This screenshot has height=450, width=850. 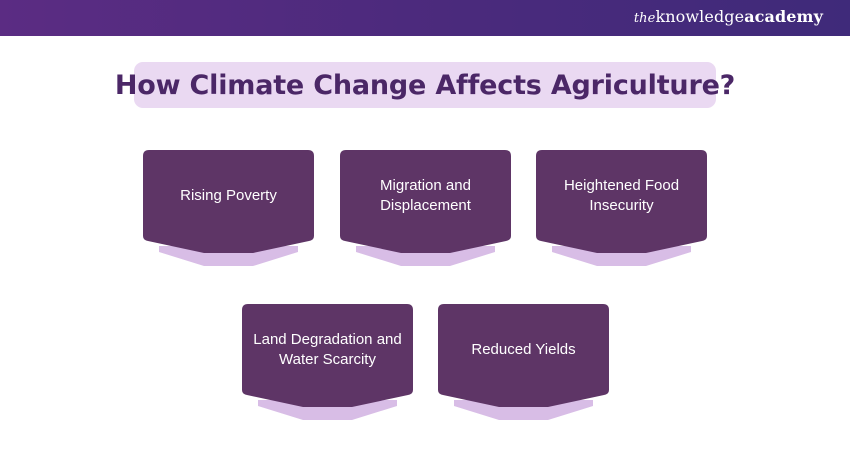 I want to click on title-banner: How Climate Change Affects Agriculture?, so click(x=425, y=85).